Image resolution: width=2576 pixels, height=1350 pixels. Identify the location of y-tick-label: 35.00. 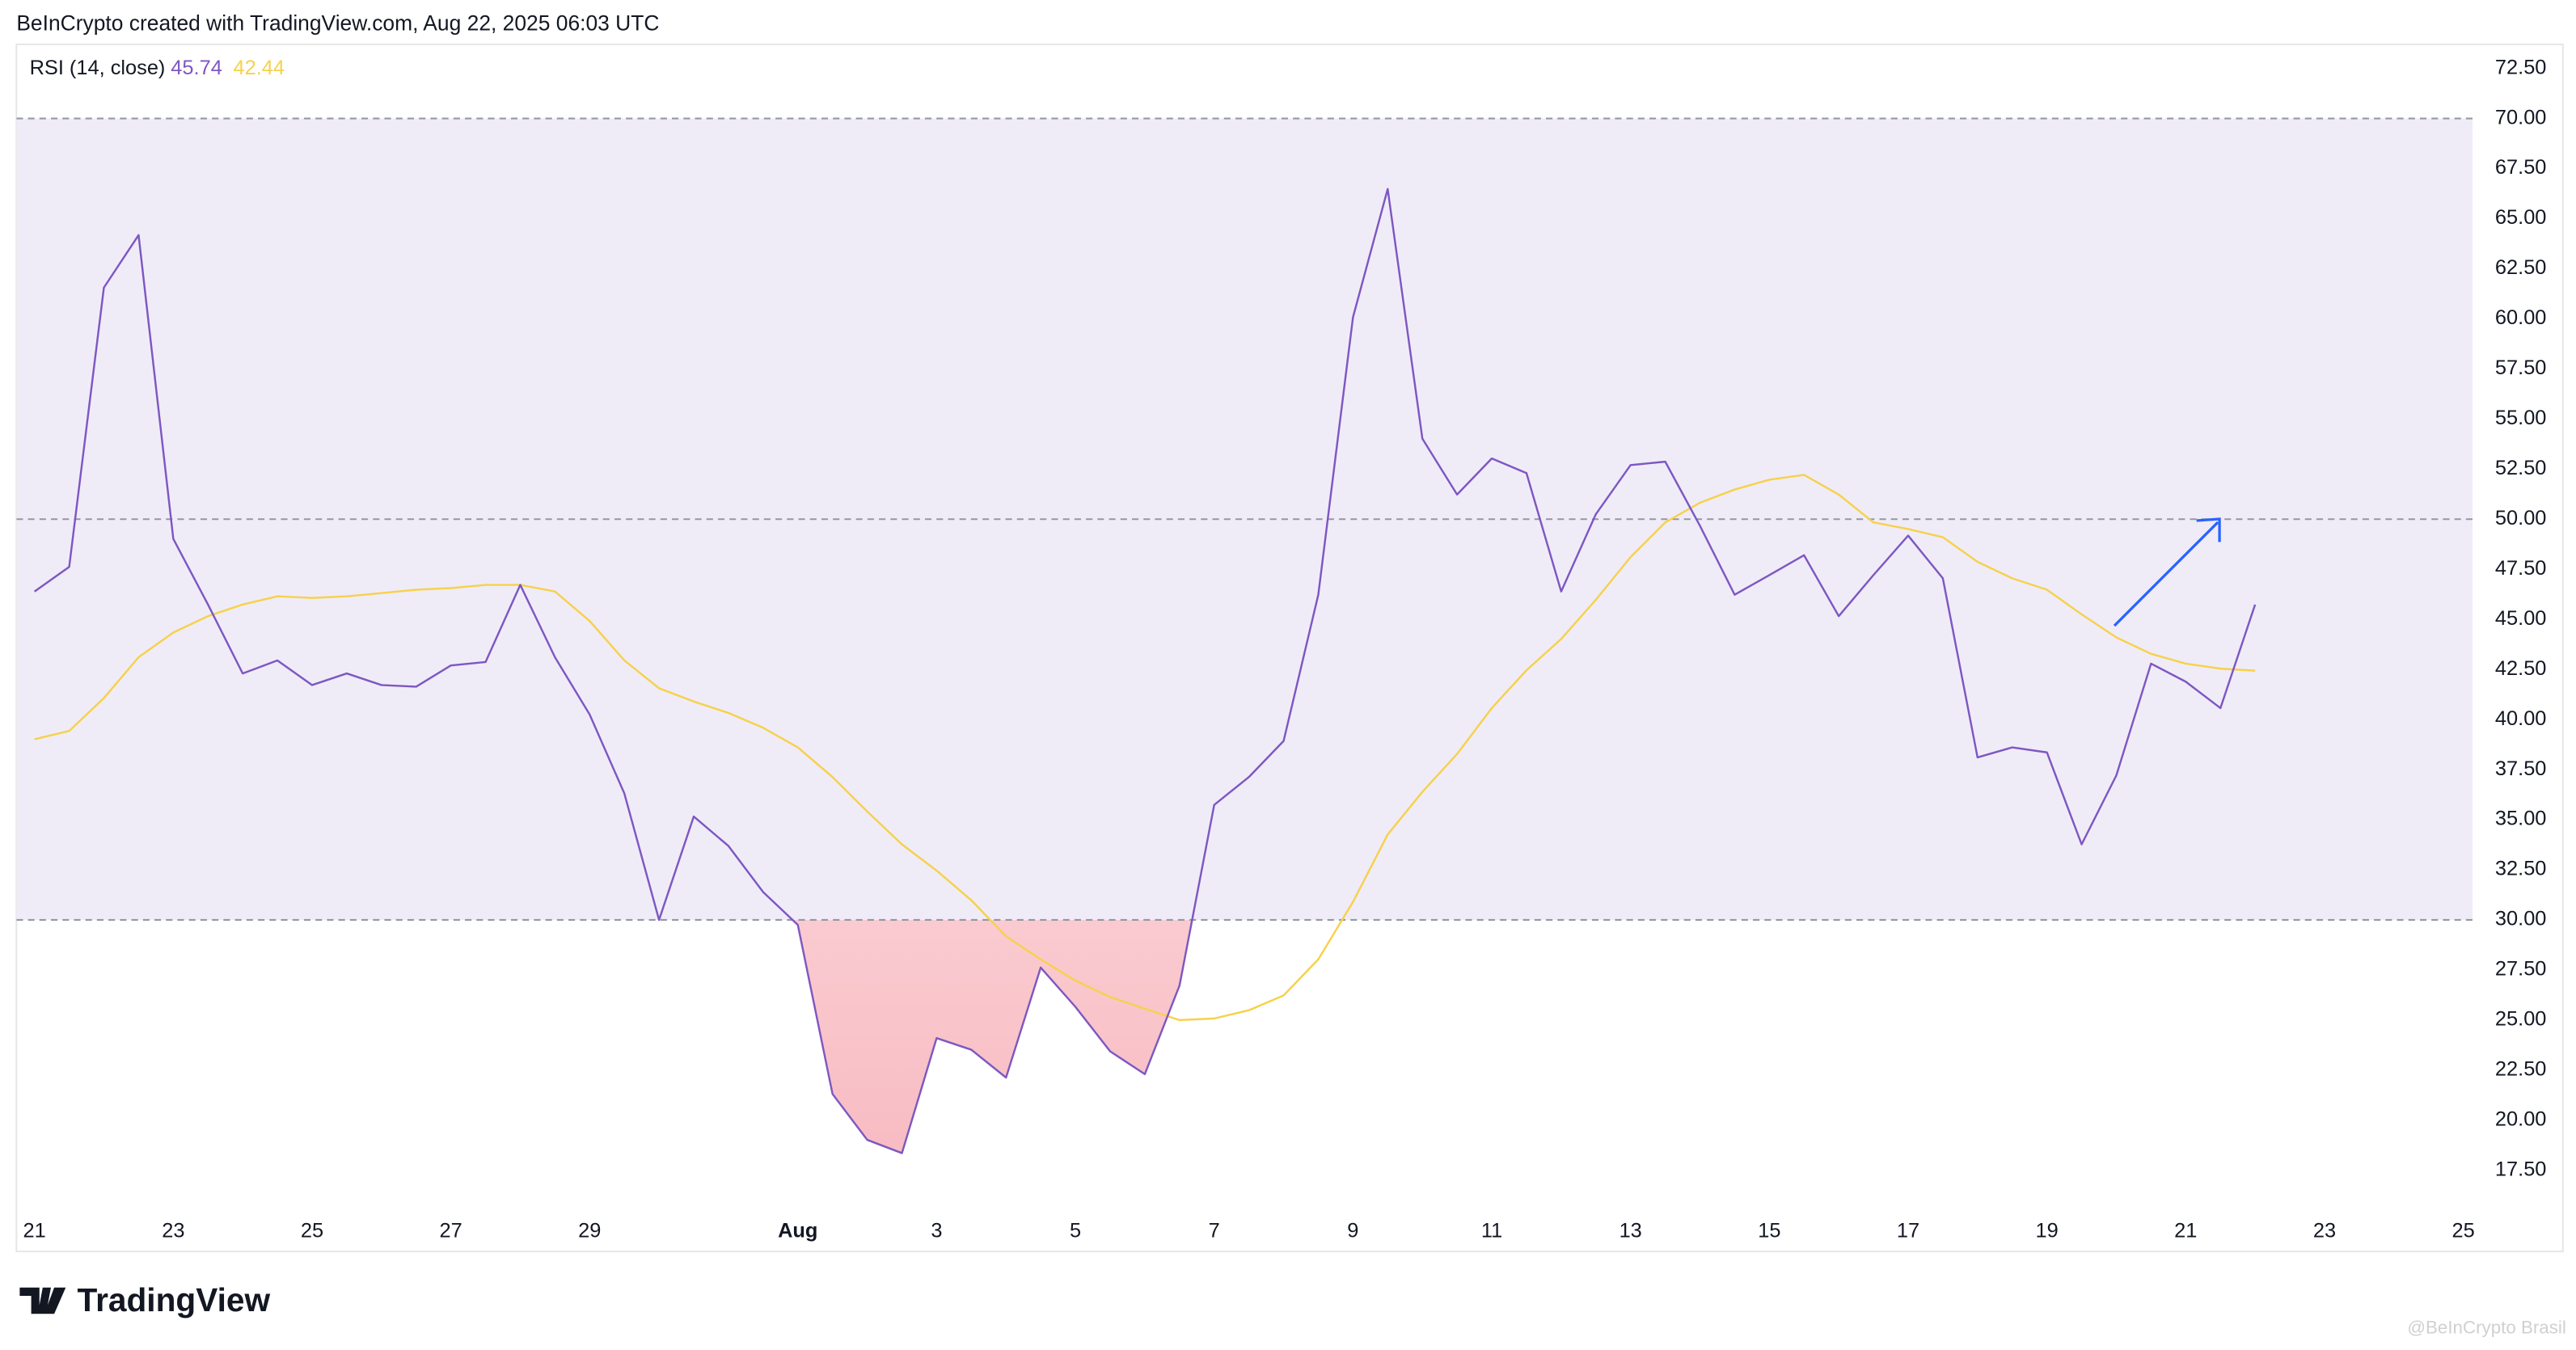
(2521, 819).